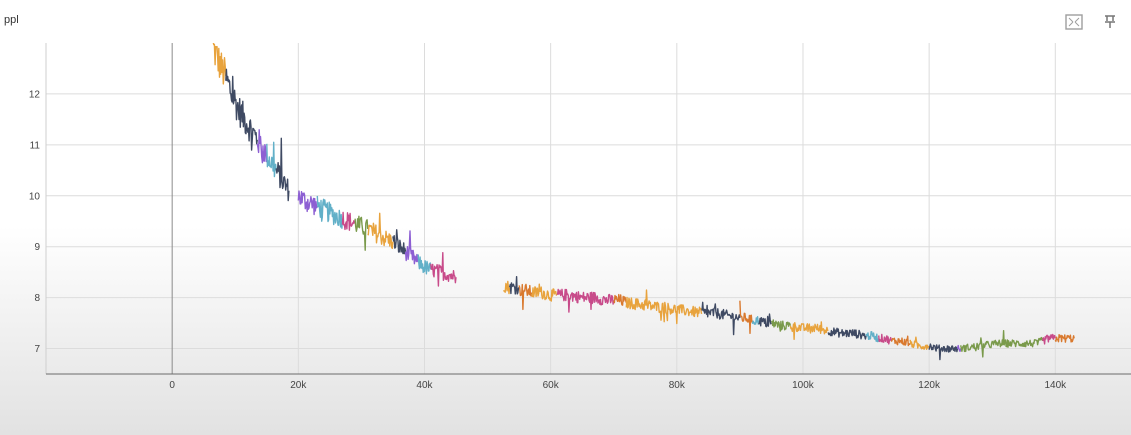 This screenshot has width=1131, height=435. Describe the element at coordinates (11, 20) in the screenshot. I see `chart-title: ppl` at that location.